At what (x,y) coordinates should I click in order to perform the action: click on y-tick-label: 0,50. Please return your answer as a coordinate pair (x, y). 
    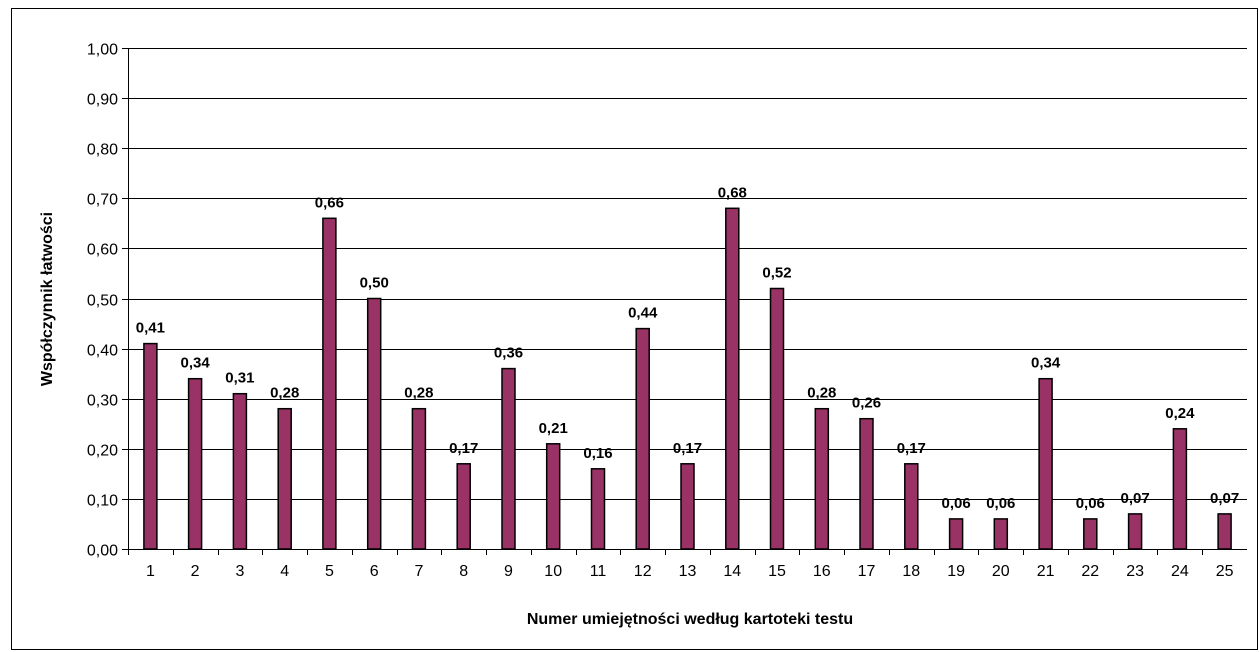
    Looking at the image, I should click on (102, 301).